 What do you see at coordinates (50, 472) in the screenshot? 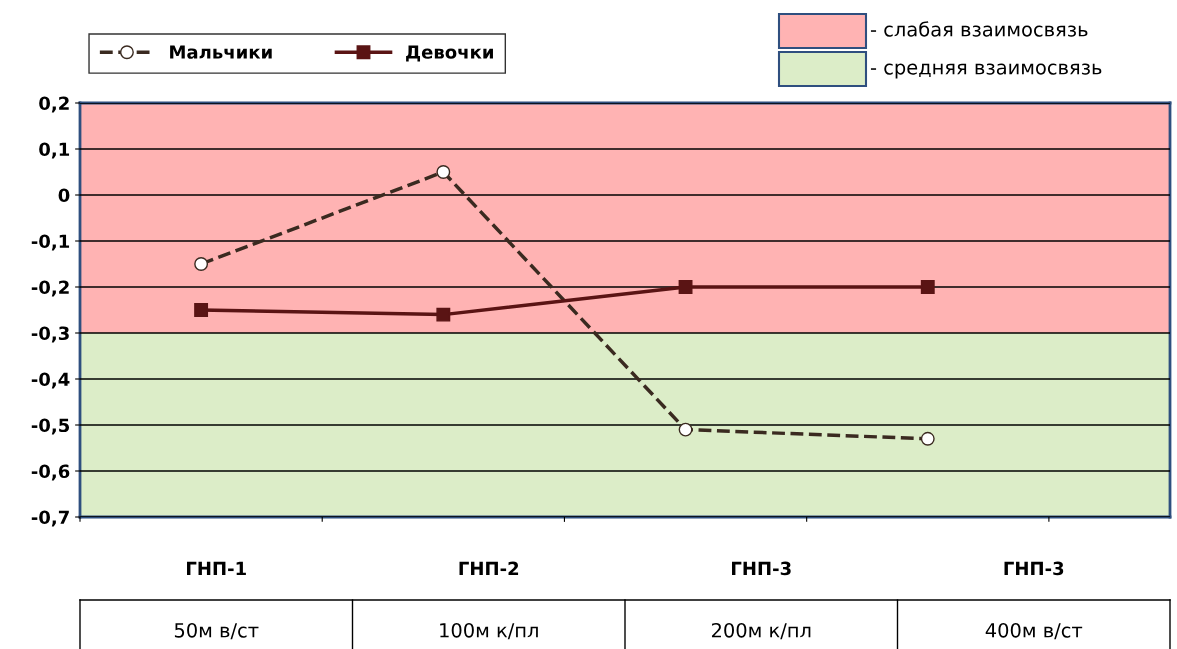
I see `y-tick-label: -0,6` at bounding box center [50, 472].